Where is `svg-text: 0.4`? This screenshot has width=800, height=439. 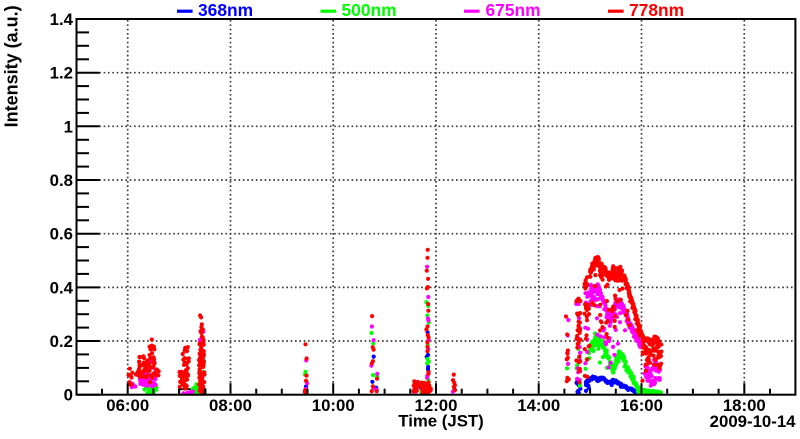 svg-text: 0.4 is located at coordinates (62, 287).